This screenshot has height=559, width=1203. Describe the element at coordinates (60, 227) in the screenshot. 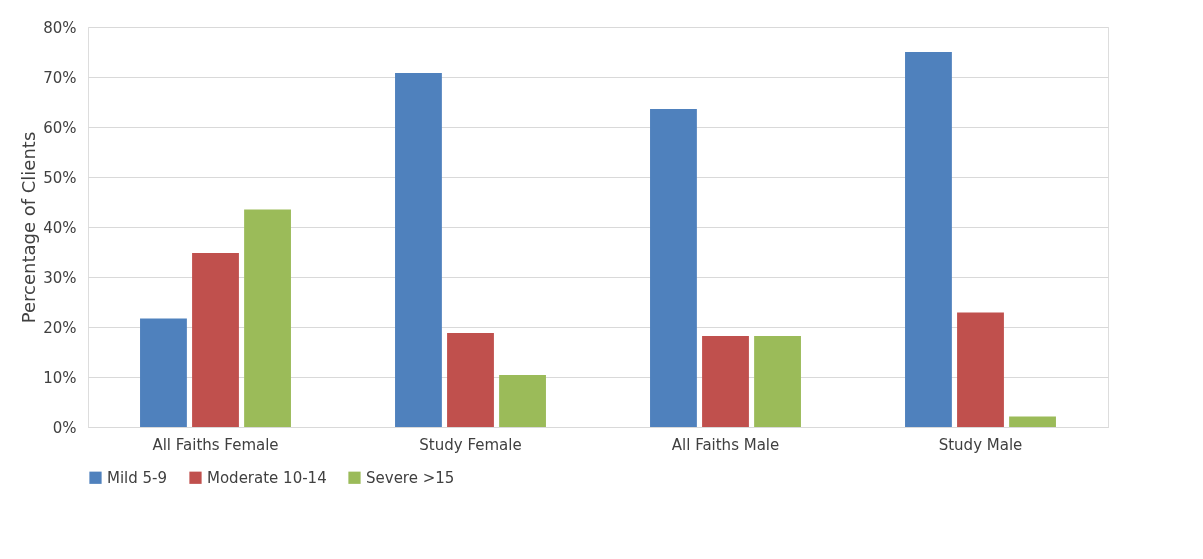

I see `y-tick-label: 40%` at that location.